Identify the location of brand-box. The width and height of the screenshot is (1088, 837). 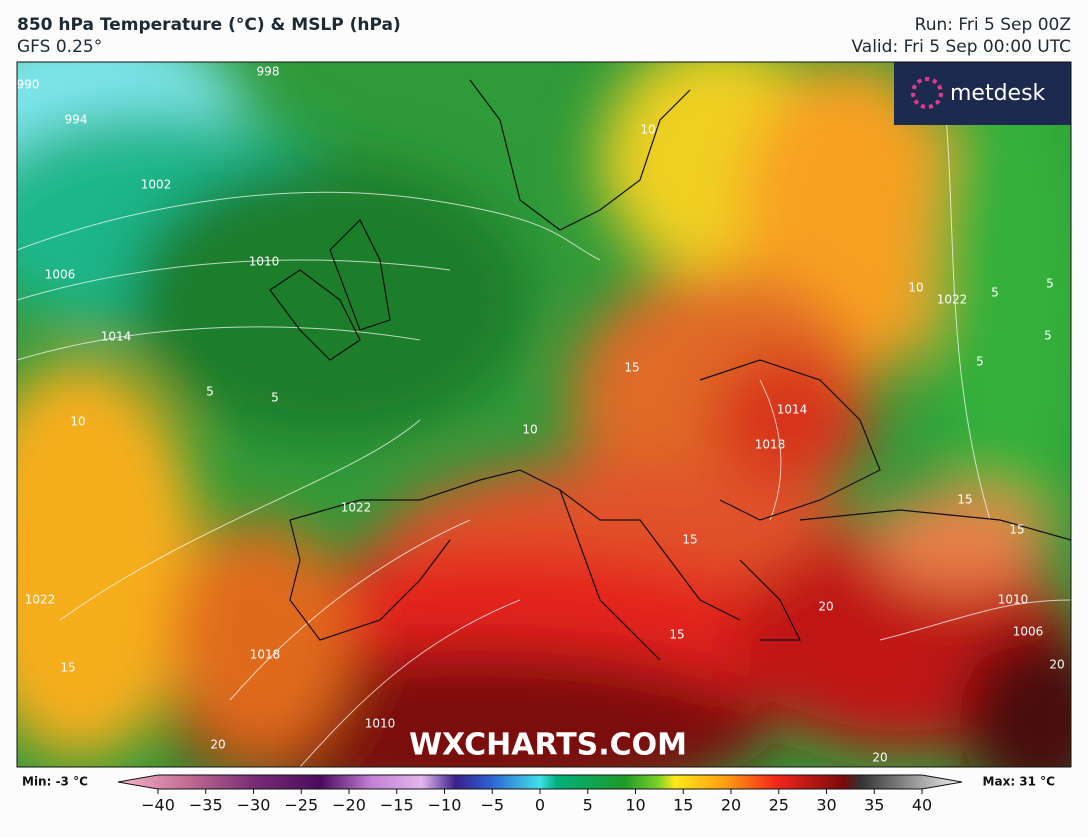
(982, 93).